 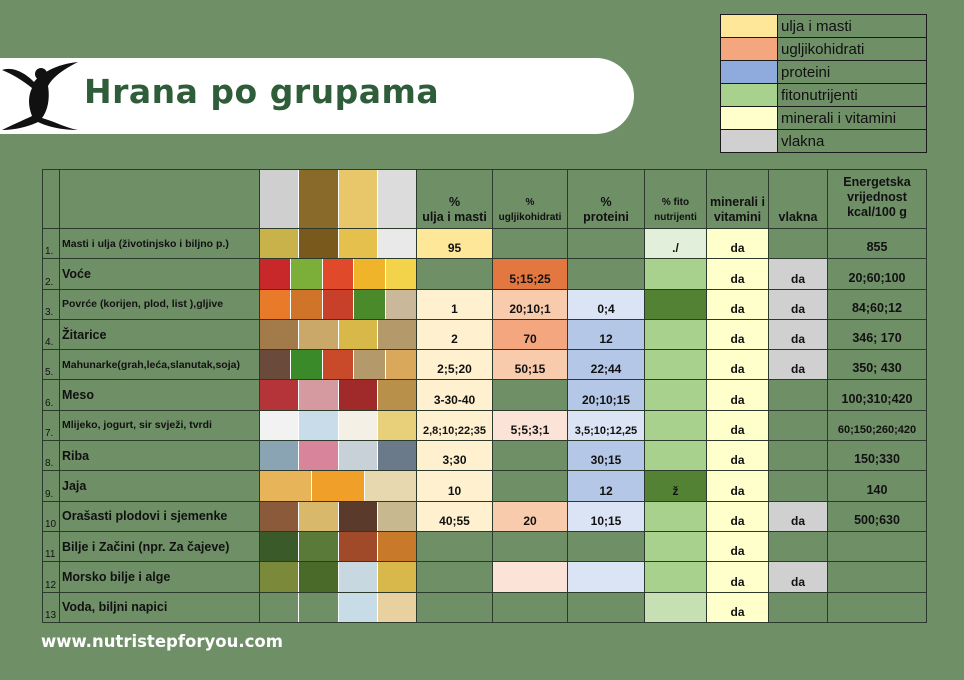 I want to click on footer-url: www.nutristepforyou.com, so click(x=162, y=641).